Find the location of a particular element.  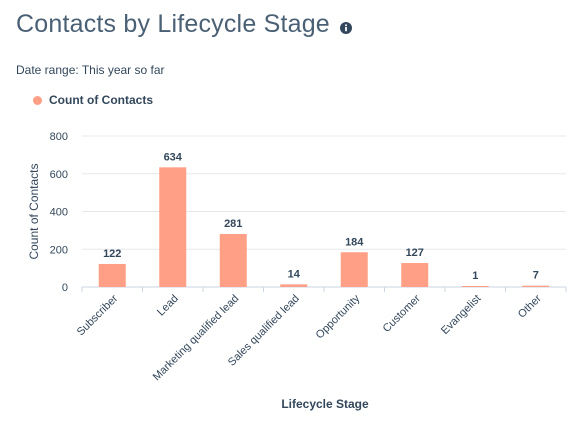

x-tick-label: Lead is located at coordinates (168, 306).